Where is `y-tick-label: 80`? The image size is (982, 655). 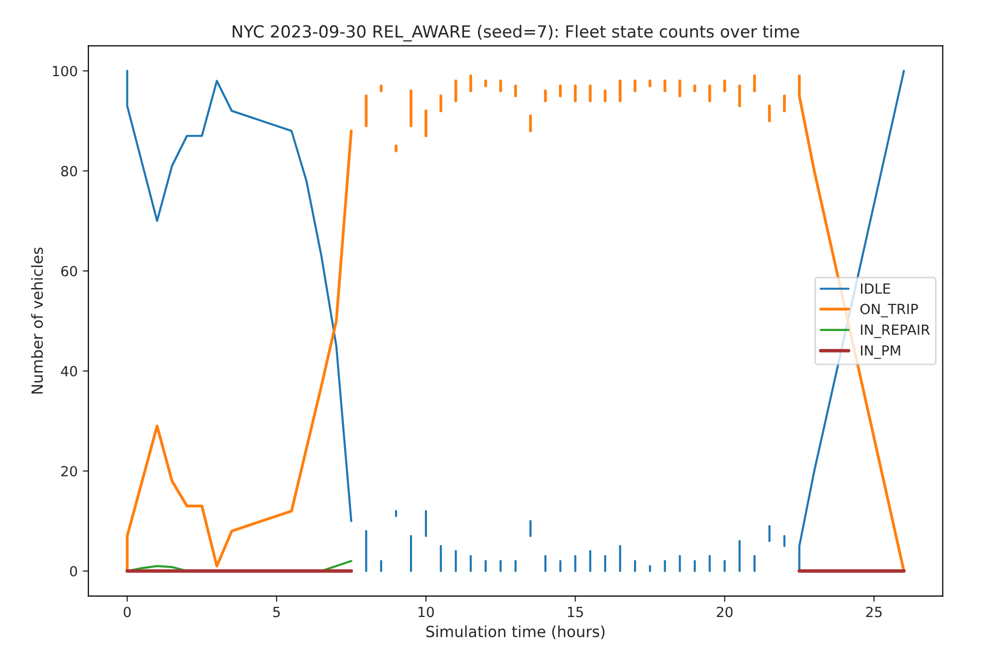
y-tick-label: 80 is located at coordinates (69, 171).